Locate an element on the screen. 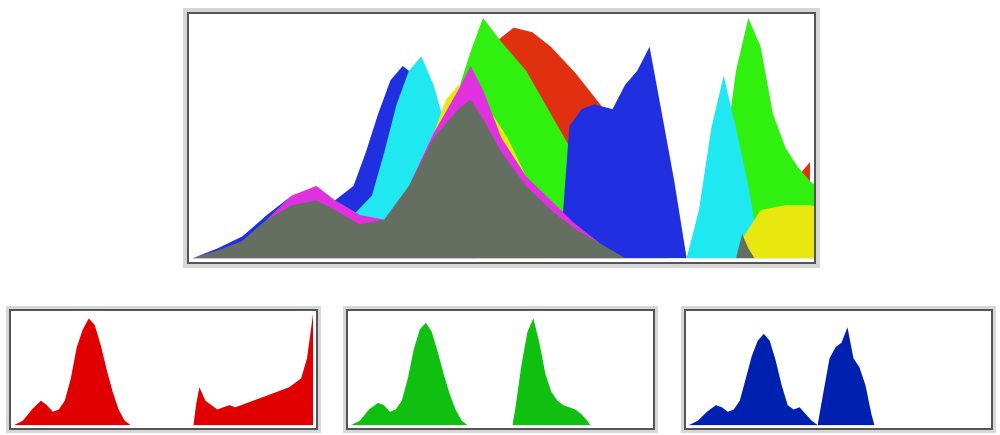 This screenshot has width=1000, height=435. blue-histogram-panel is located at coordinates (838, 369).